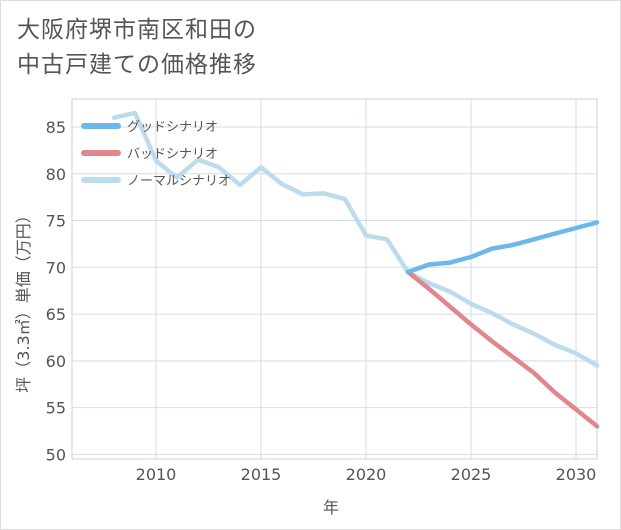 This screenshot has width=621, height=530. Describe the element at coordinates (137, 30) in the screenshot. I see `chart-title-line-1: 大阪府堺市南区和田の` at that location.